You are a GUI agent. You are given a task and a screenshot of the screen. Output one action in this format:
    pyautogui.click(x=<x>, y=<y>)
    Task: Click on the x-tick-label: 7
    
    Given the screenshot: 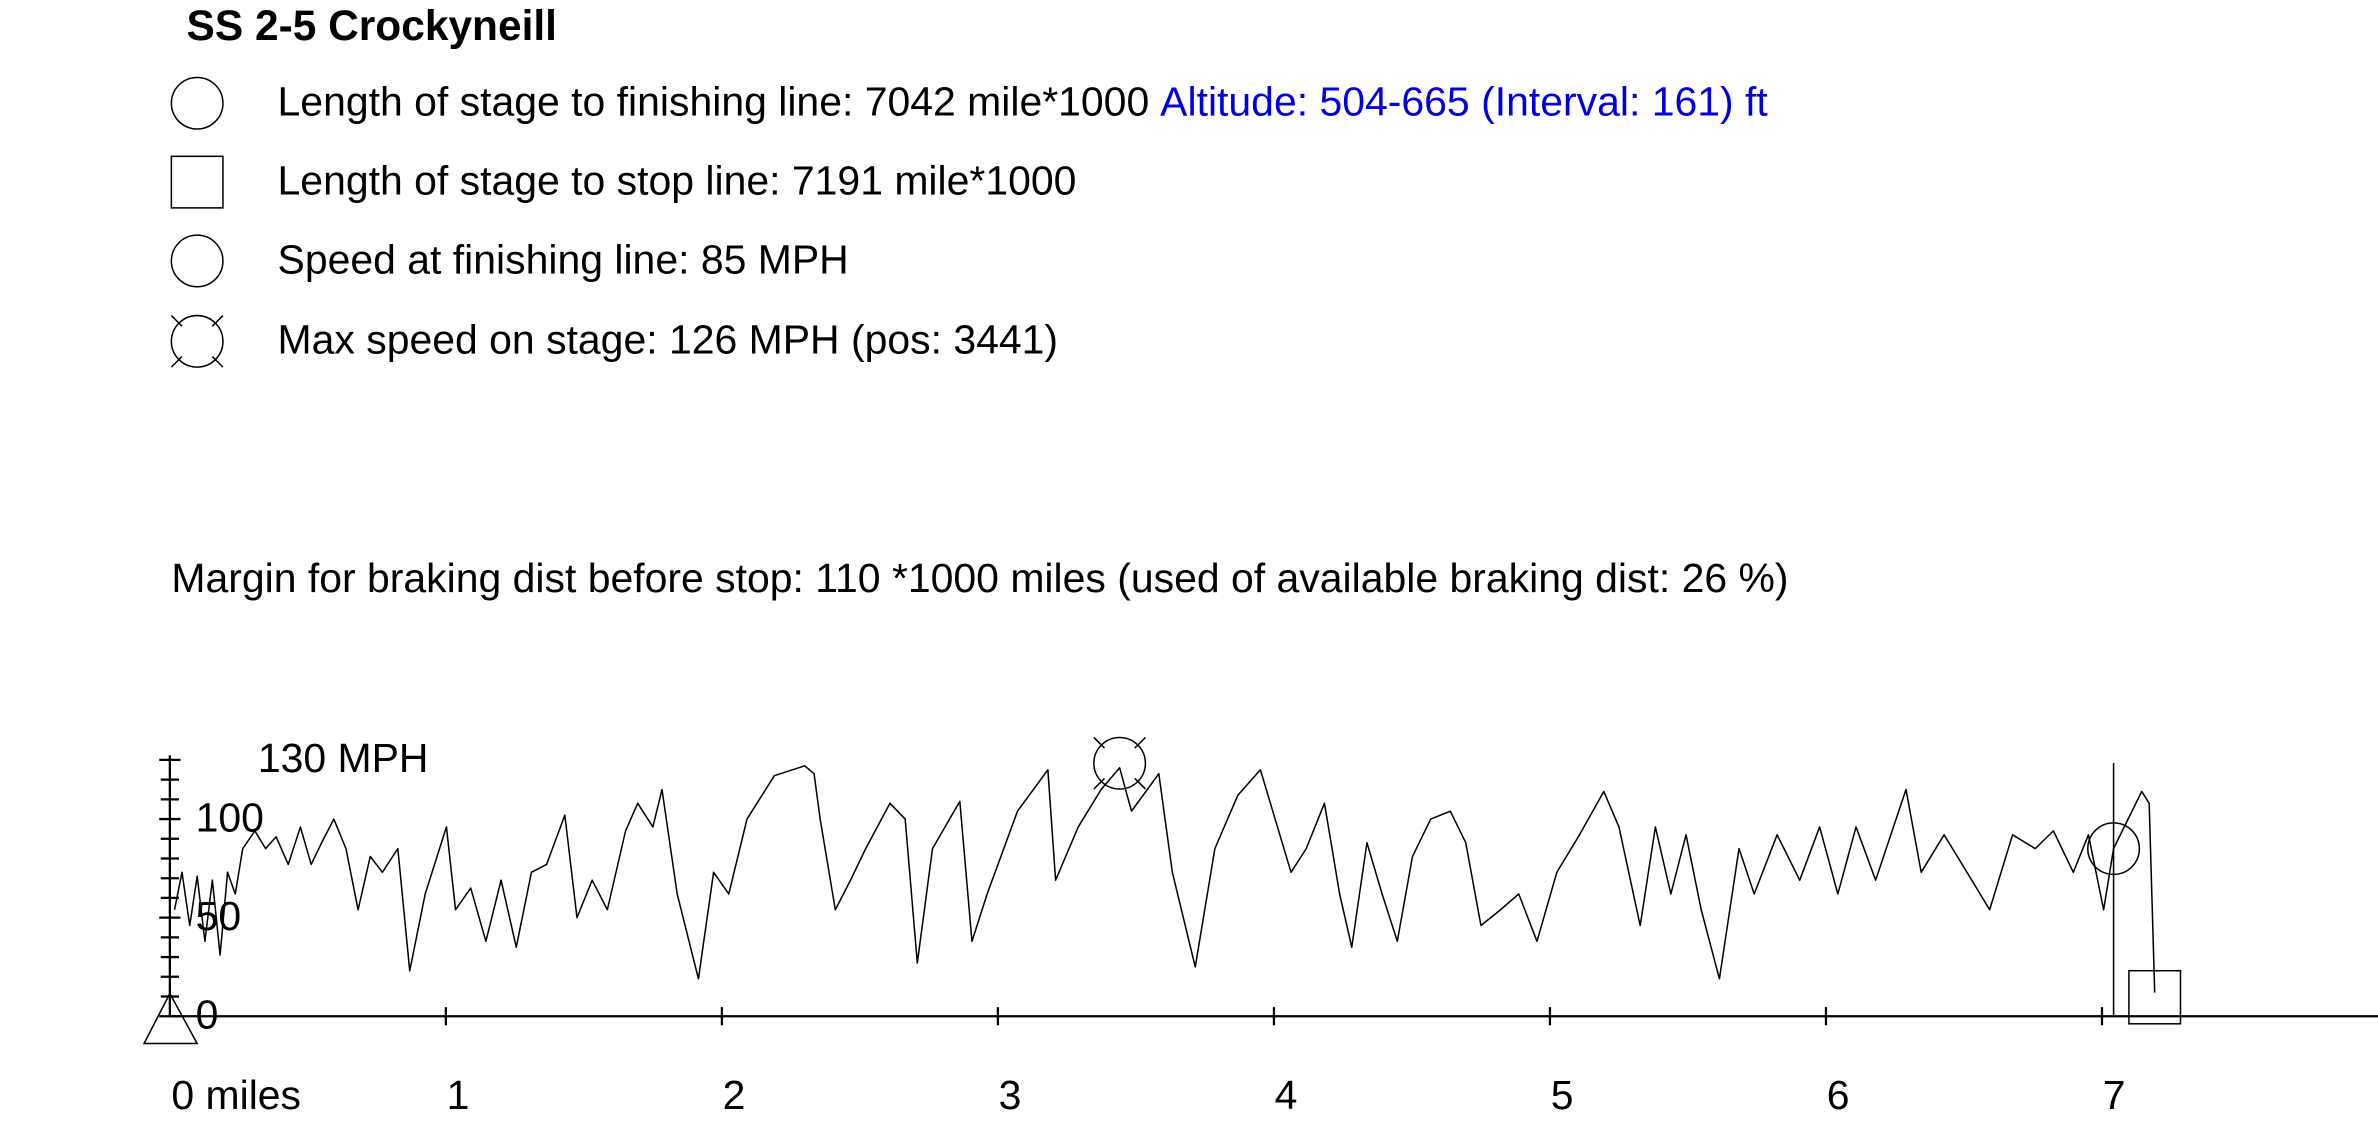 What is the action you would take?
    pyautogui.click(x=2114, y=1095)
    